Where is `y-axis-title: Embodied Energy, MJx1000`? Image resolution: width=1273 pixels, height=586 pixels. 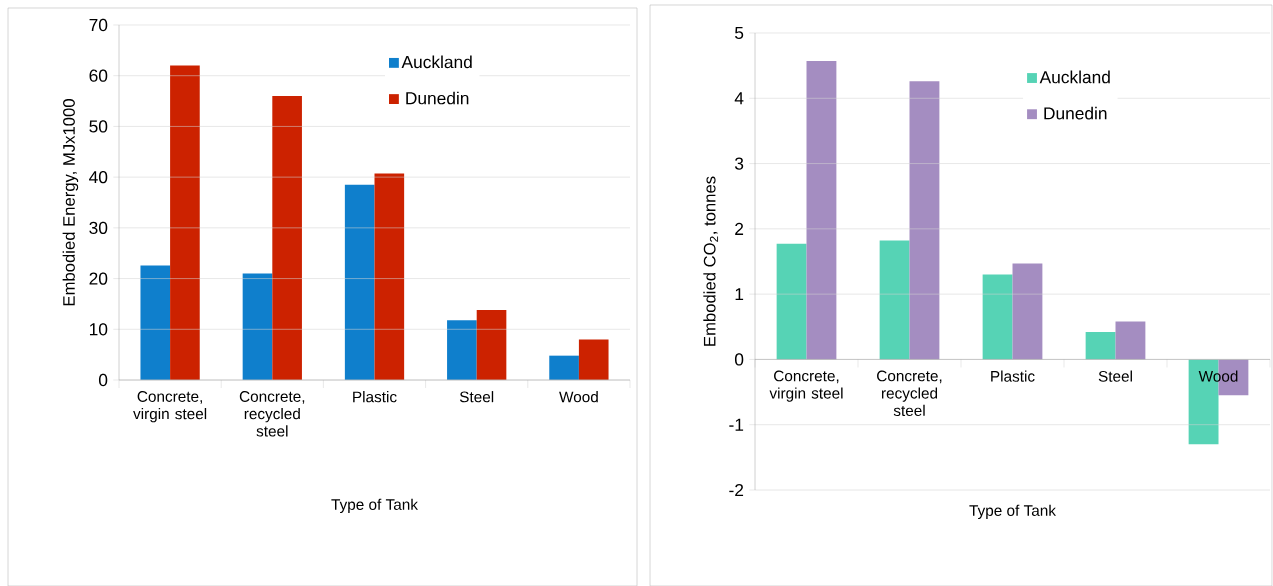
y-axis-title: Embodied Energy, MJx1000 is located at coordinates (70, 202).